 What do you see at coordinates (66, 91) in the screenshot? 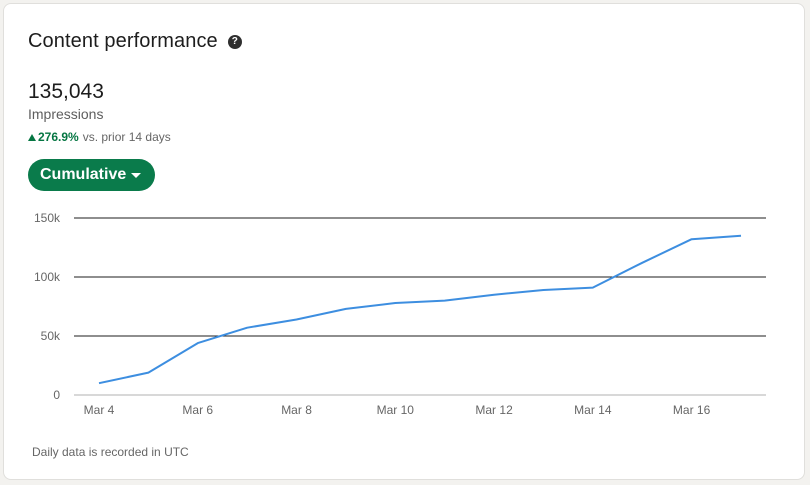
I see `impressions-value: 135,043` at bounding box center [66, 91].